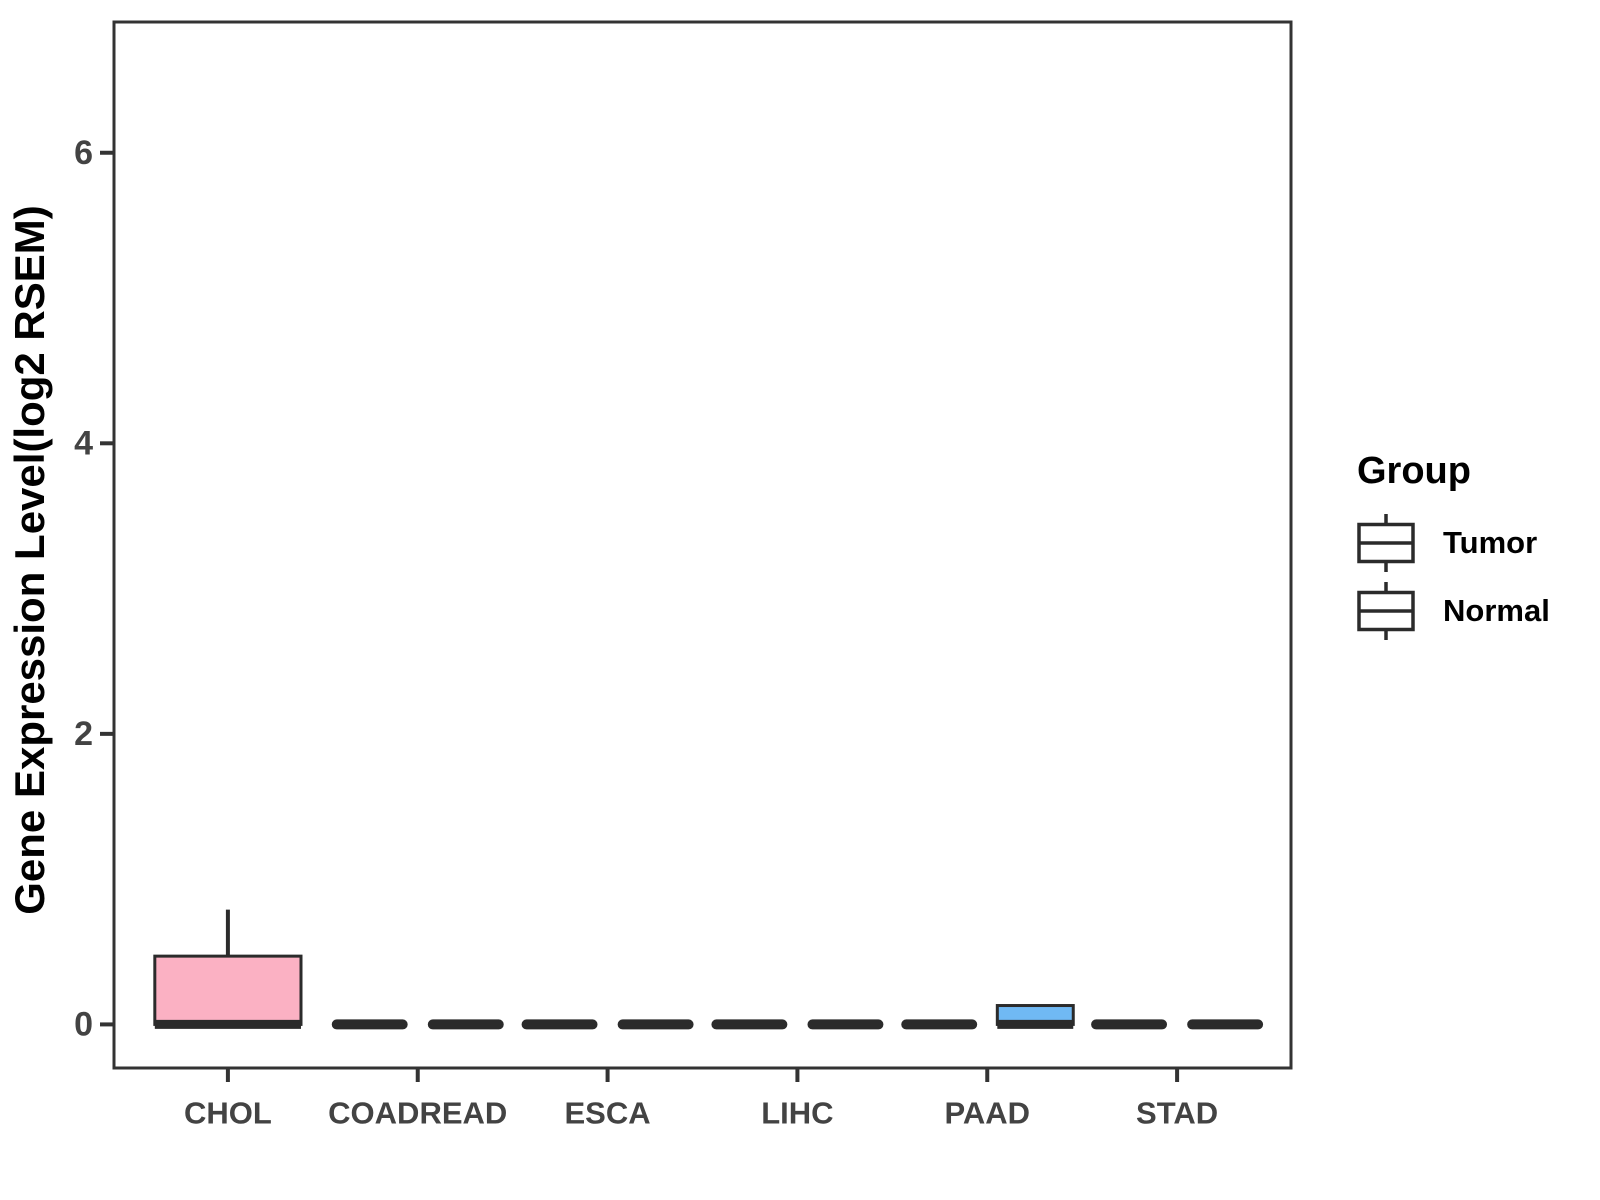 This screenshot has width=1600, height=1200. What do you see at coordinates (1386, 611) in the screenshot?
I see `normal-boxplot-key-icon` at bounding box center [1386, 611].